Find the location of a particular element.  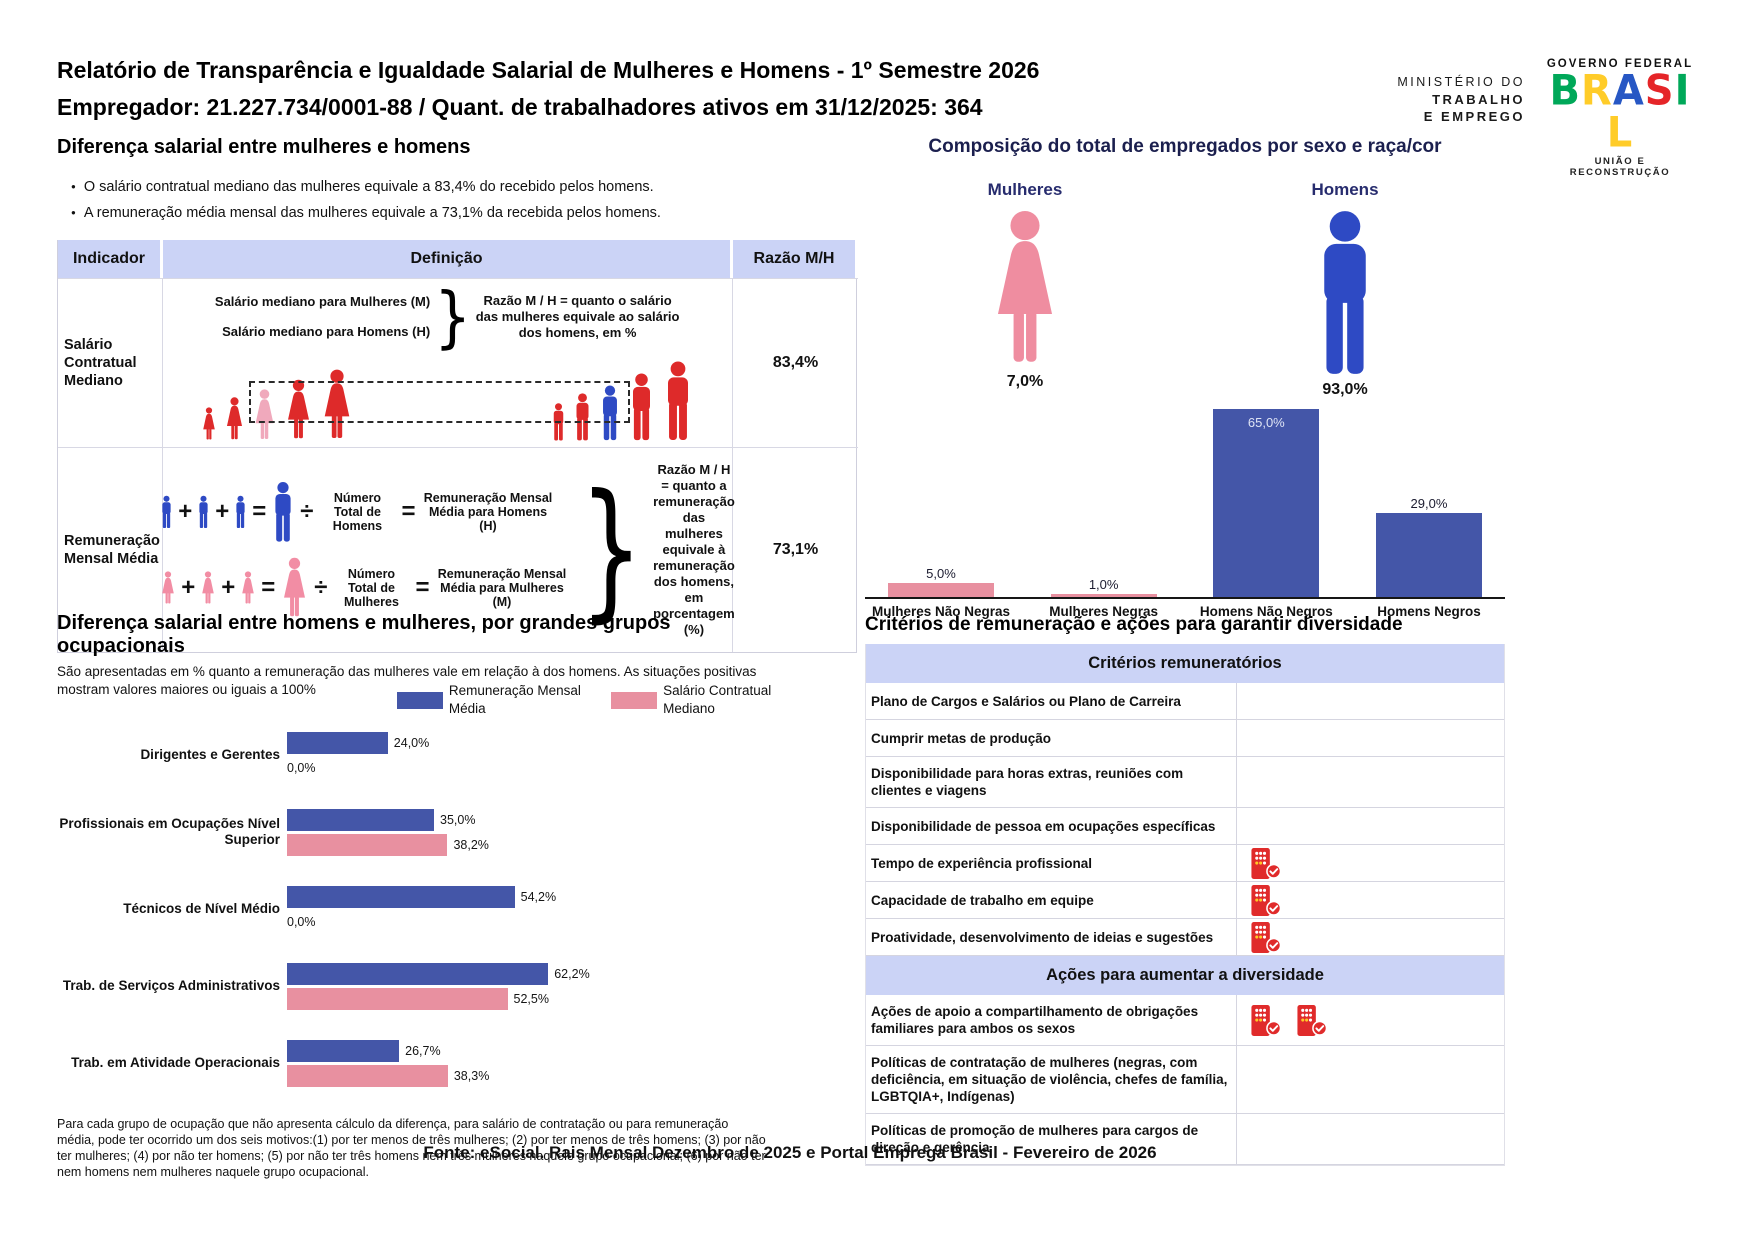

plus-operator: + is located at coordinates (228, 587).